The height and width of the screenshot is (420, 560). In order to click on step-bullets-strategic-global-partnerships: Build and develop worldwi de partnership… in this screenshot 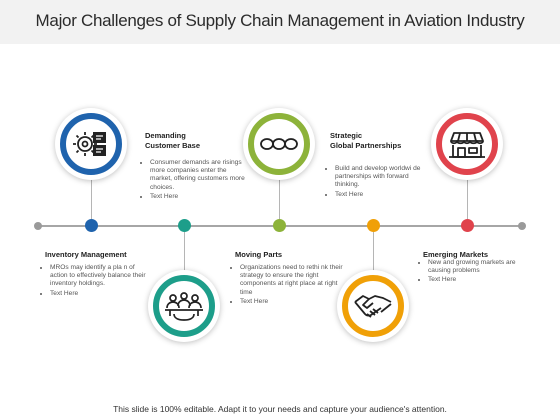, I will do `click(378, 182)`.